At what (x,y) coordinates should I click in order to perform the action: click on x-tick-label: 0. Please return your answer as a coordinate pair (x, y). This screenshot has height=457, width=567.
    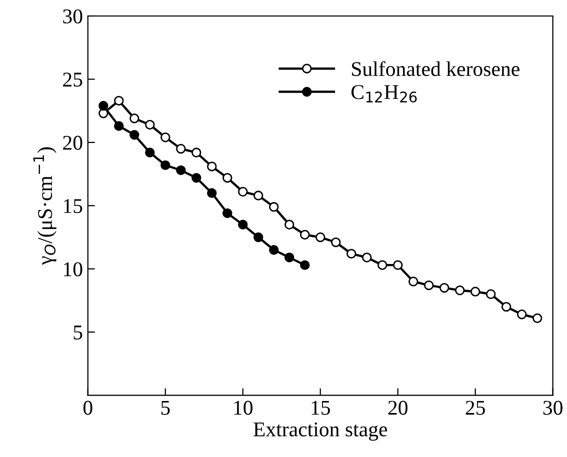
    Looking at the image, I should click on (87, 407).